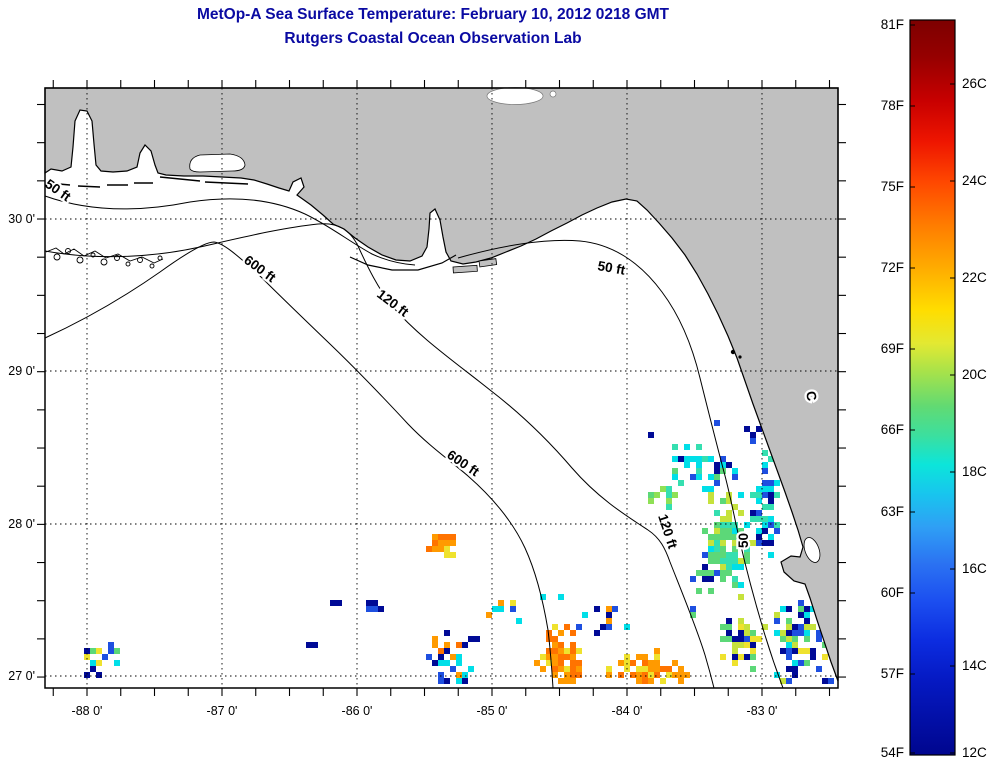  I want to click on x-tick-label: -86 0', so click(357, 711).